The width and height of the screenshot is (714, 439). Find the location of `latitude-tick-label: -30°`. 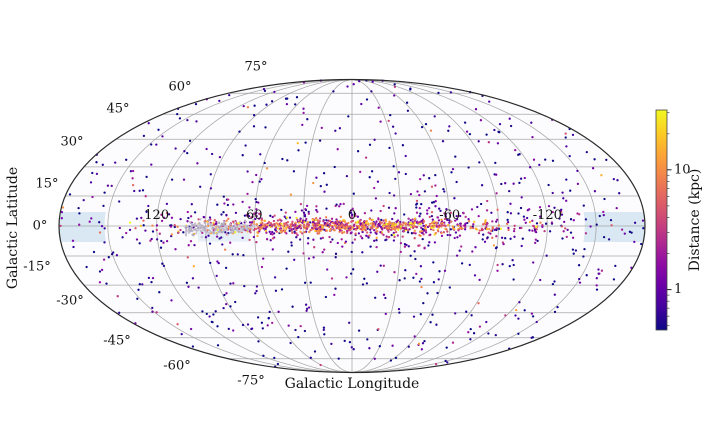

latitude-tick-label: -30° is located at coordinates (69, 301).